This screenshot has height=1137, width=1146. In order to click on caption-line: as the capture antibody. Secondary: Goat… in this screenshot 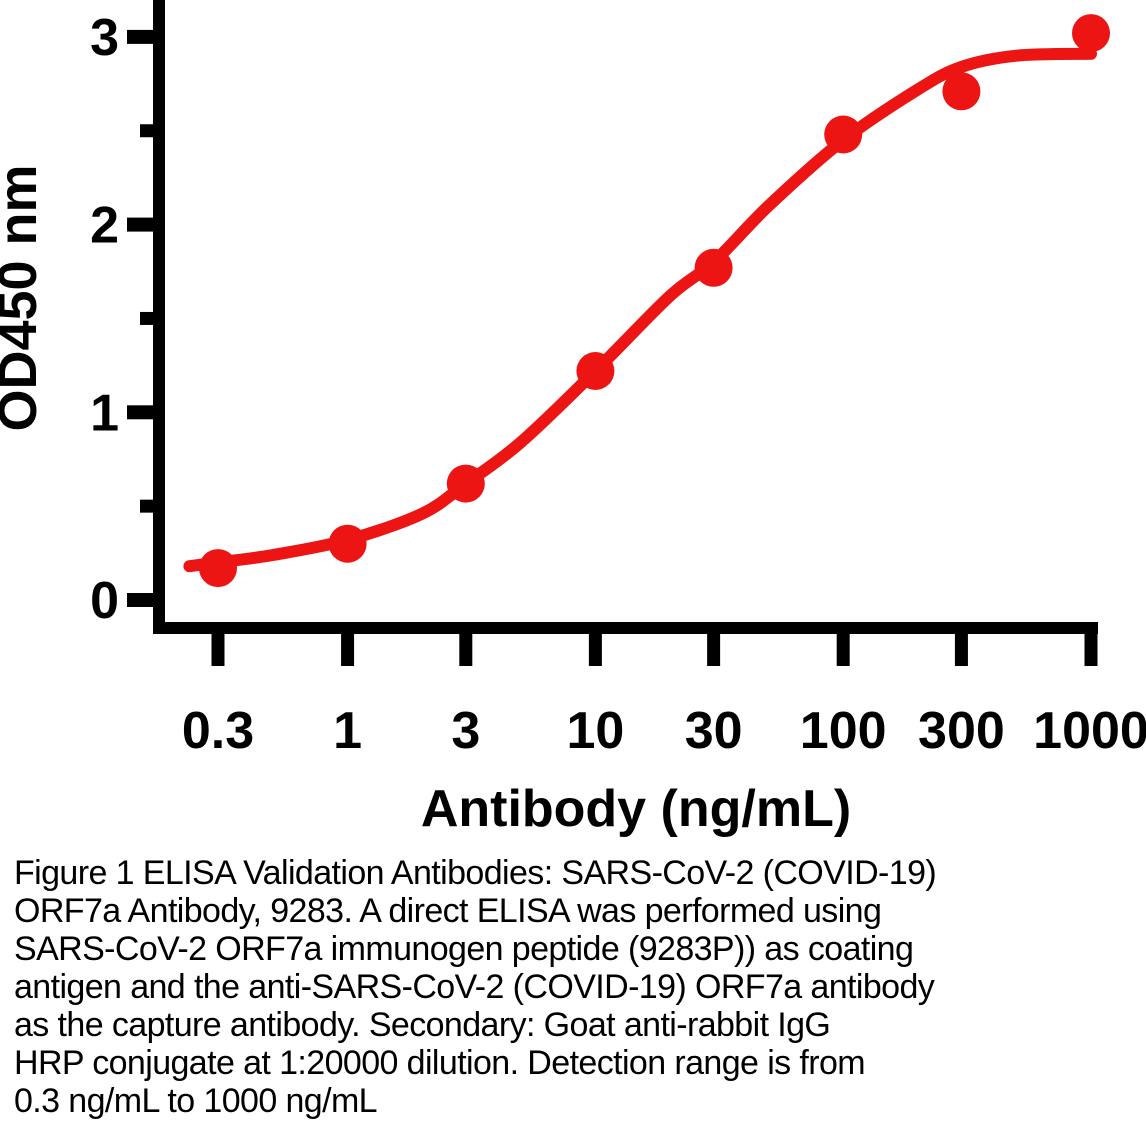, I will do `click(422, 1025)`.